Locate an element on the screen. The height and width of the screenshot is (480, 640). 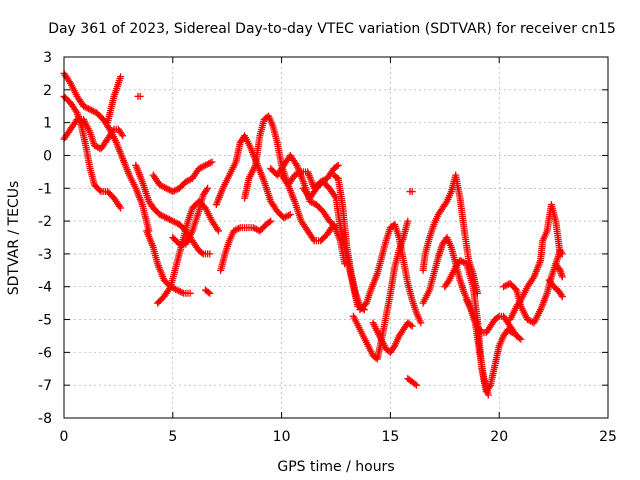
y-tick-label: 2 is located at coordinates (47, 91).